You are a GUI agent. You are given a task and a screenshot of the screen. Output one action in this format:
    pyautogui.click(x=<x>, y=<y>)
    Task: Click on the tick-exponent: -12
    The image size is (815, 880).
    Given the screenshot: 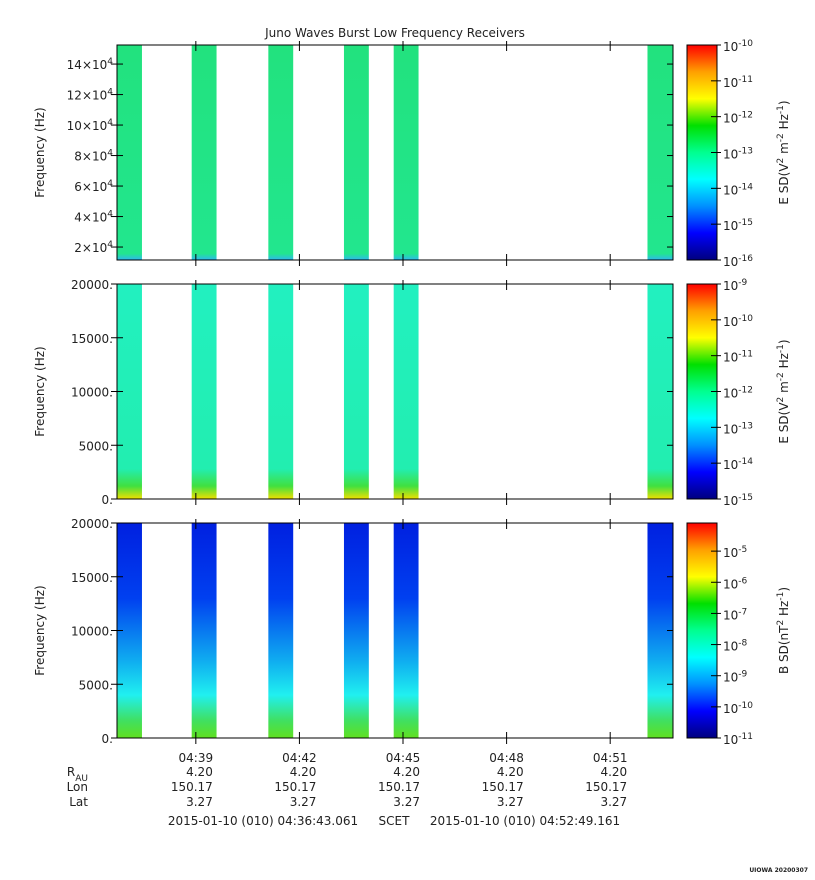 What is the action you would take?
    pyautogui.click(x=745, y=391)
    